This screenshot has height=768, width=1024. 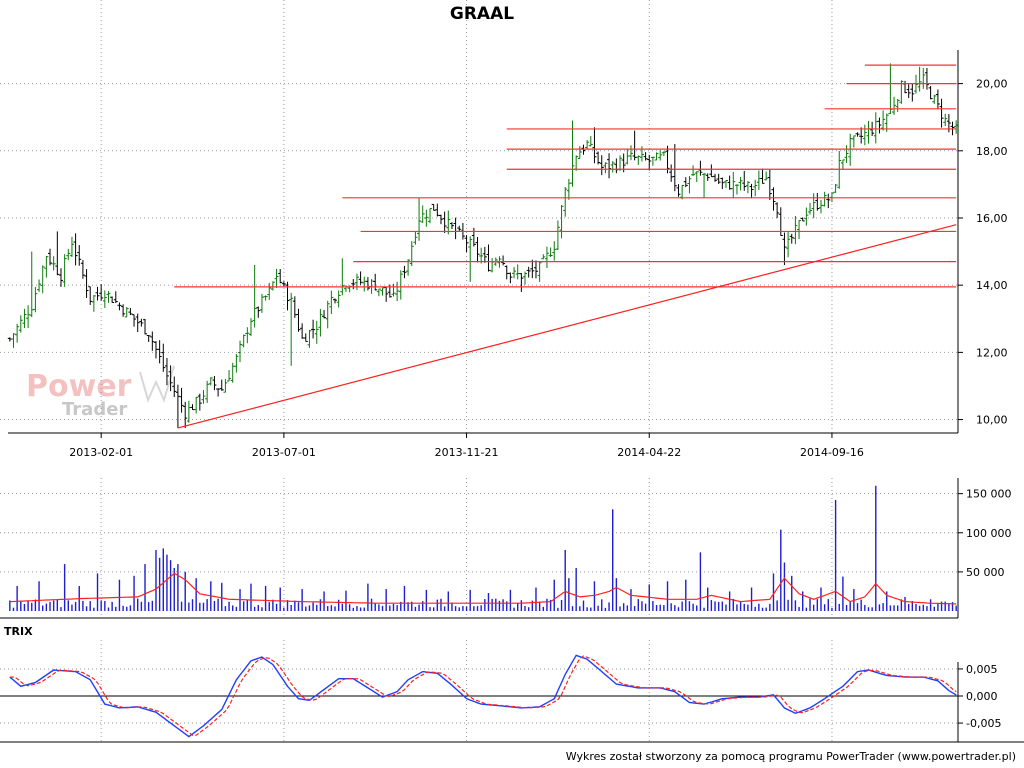 What do you see at coordinates (989, 533) in the screenshot?
I see `volume-y-tick-label: 100 000` at bounding box center [989, 533].